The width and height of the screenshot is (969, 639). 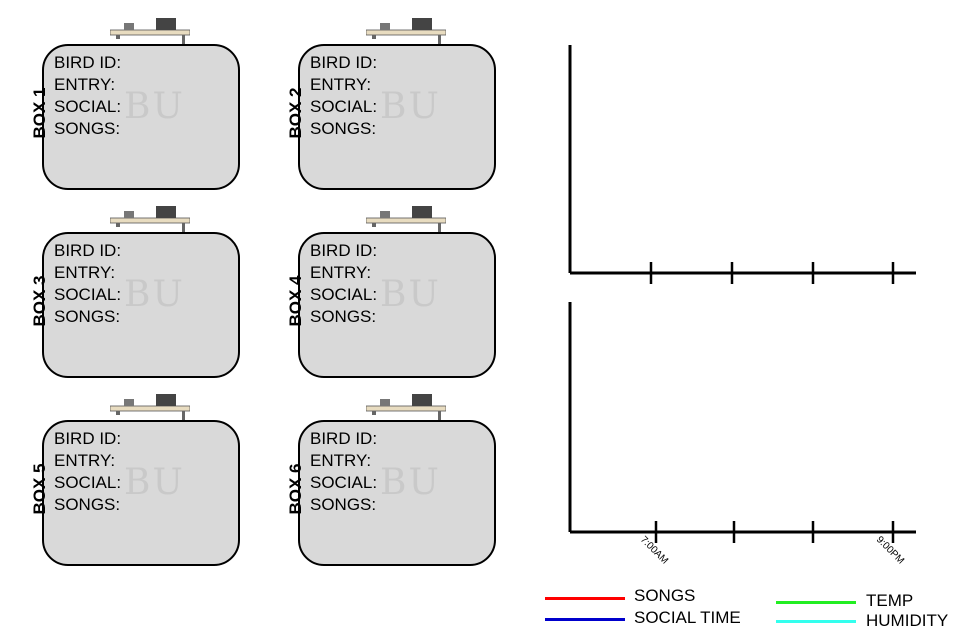 I want to click on box-label: BOX 1, so click(x=39, y=113).